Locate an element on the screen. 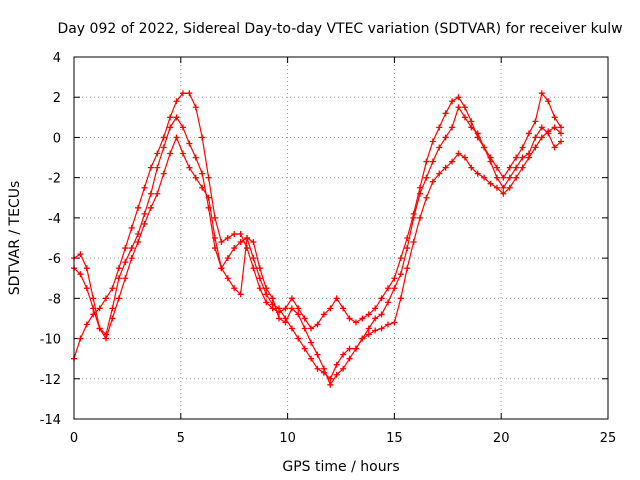  y-tick-label: 0 is located at coordinates (57, 138).